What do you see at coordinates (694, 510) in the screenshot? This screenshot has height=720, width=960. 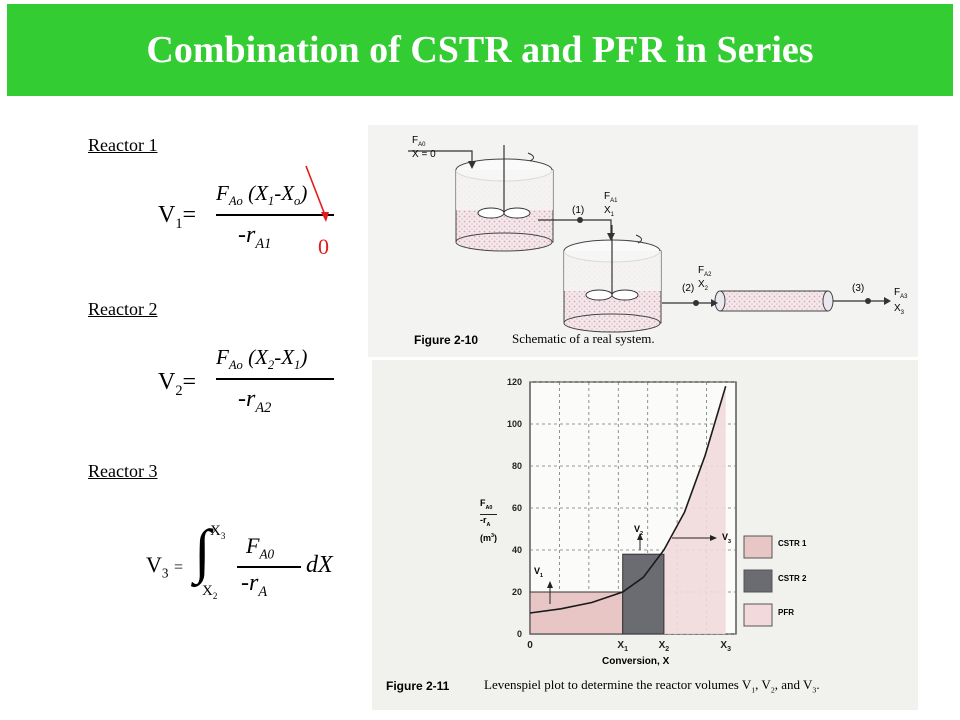 I see `pfr-area` at bounding box center [694, 510].